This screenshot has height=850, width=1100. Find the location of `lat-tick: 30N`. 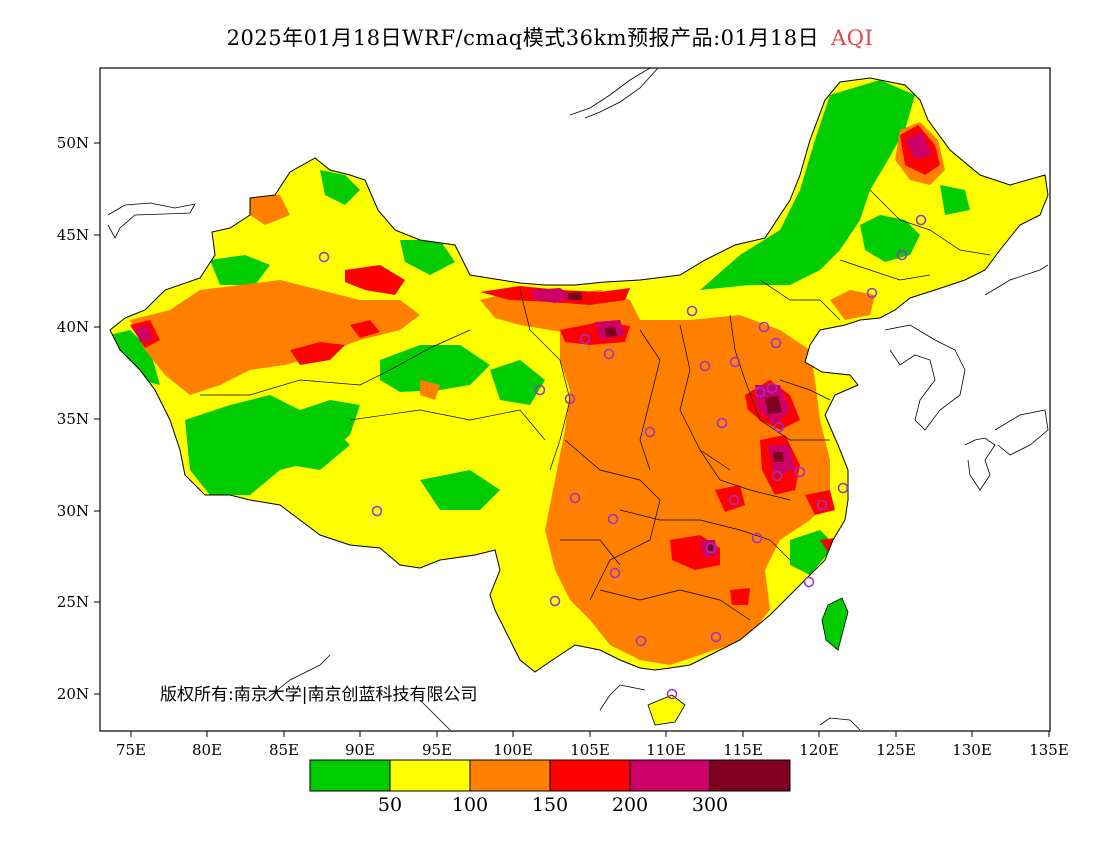

lat-tick: 30N is located at coordinates (73, 511).